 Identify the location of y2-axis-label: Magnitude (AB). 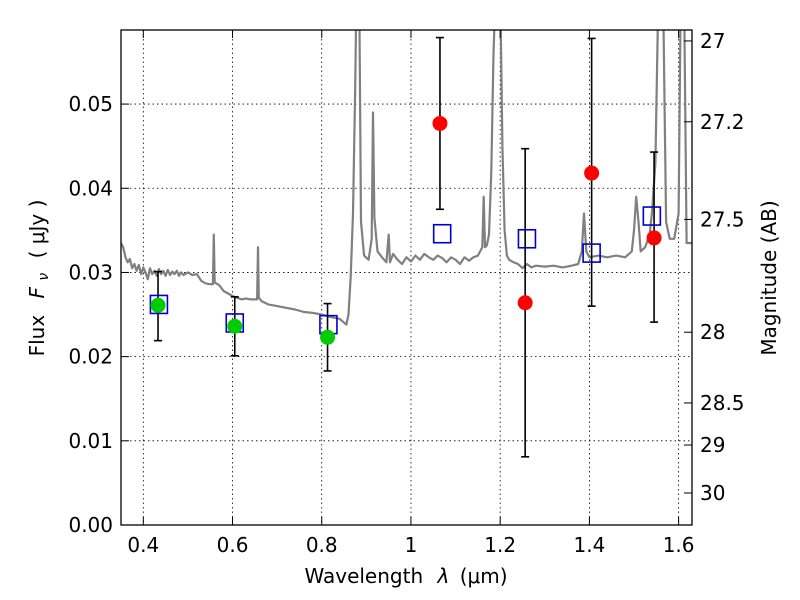
(769, 277).